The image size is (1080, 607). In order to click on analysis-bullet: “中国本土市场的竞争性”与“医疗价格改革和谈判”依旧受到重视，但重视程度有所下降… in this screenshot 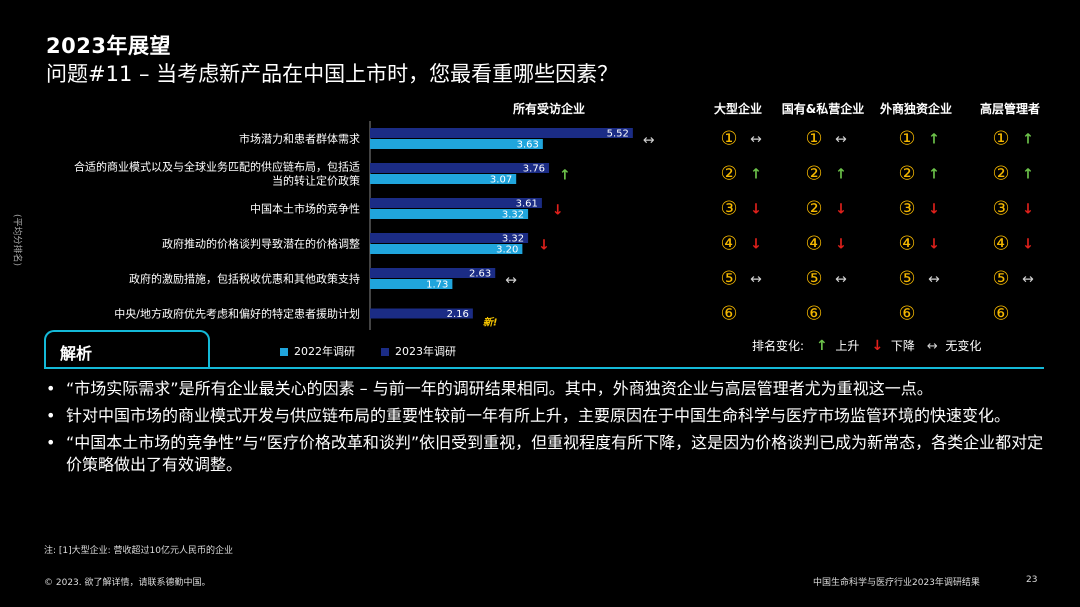, I will do `click(549, 454)`.